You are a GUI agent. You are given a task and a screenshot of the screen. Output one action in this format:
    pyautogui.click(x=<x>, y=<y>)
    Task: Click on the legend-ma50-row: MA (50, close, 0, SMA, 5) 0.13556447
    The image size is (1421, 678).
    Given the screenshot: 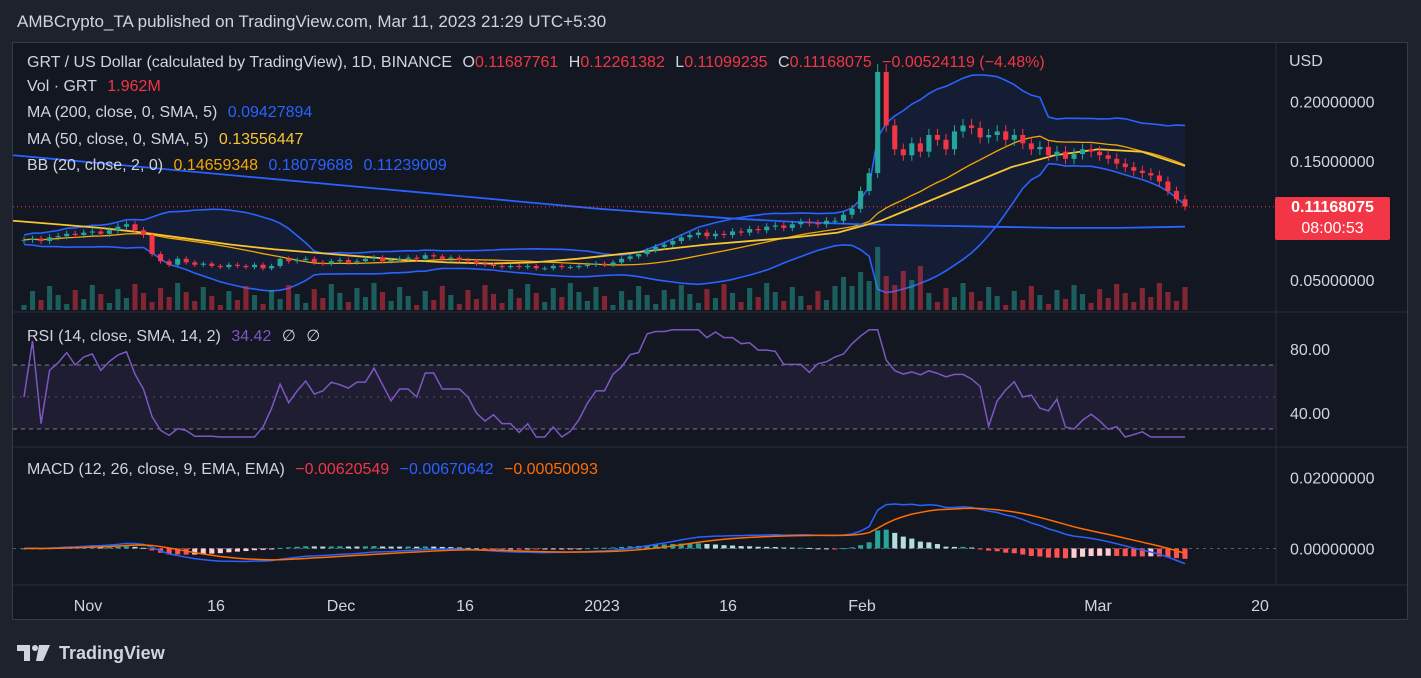 What is the action you would take?
    pyautogui.click(x=168, y=140)
    